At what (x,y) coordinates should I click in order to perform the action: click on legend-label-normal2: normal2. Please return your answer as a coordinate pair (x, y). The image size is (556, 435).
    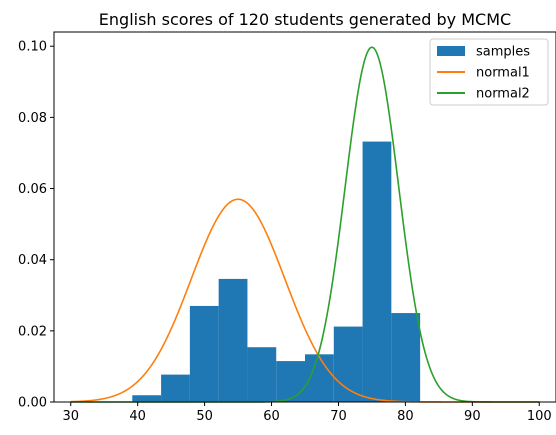
    Looking at the image, I should click on (503, 94).